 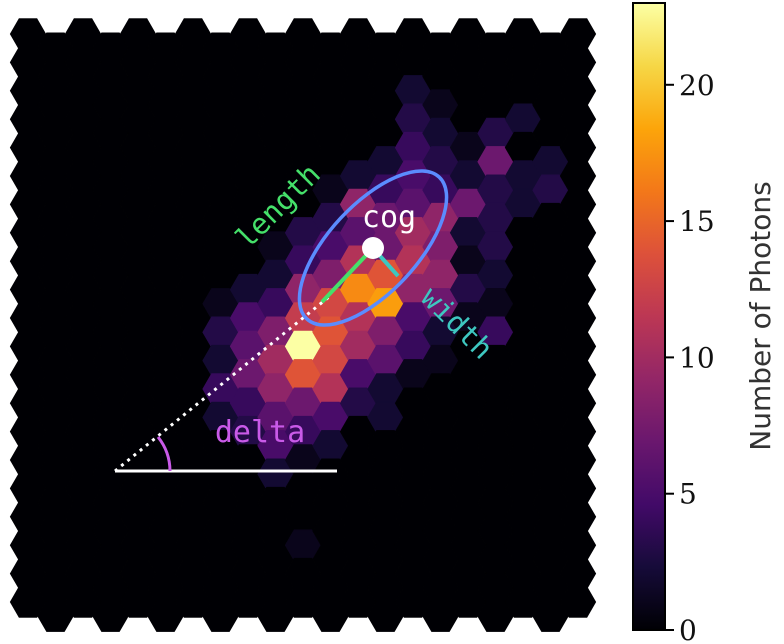 I want to click on delta-angle-arc, so click(x=164, y=454).